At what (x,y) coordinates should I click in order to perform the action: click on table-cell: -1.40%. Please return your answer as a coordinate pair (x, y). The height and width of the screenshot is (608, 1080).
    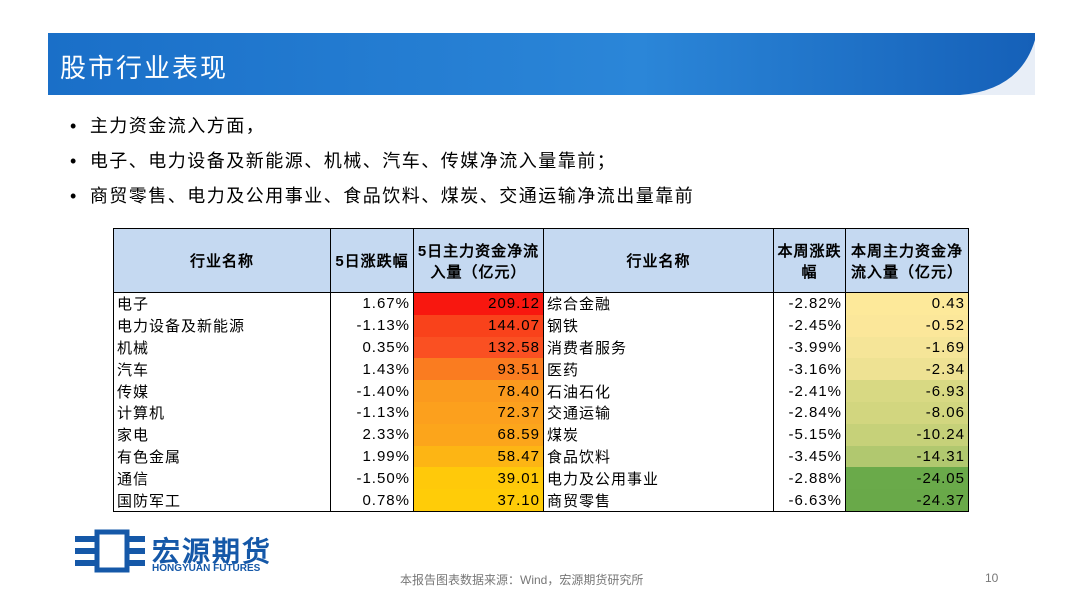
    Looking at the image, I should click on (372, 391).